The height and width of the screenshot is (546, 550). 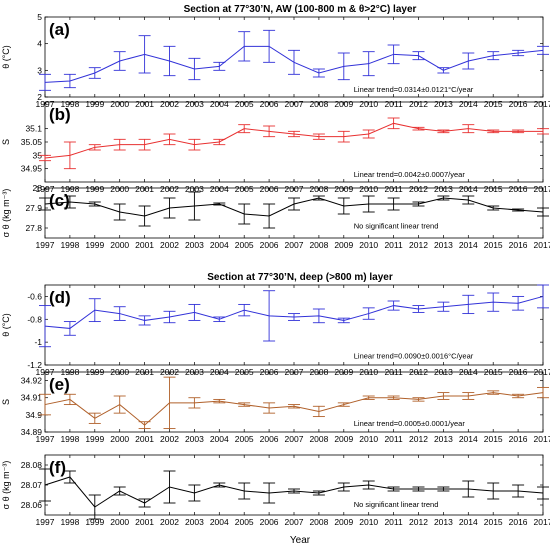 I want to click on y-tick-label: -0.6, so click(x=34, y=296).